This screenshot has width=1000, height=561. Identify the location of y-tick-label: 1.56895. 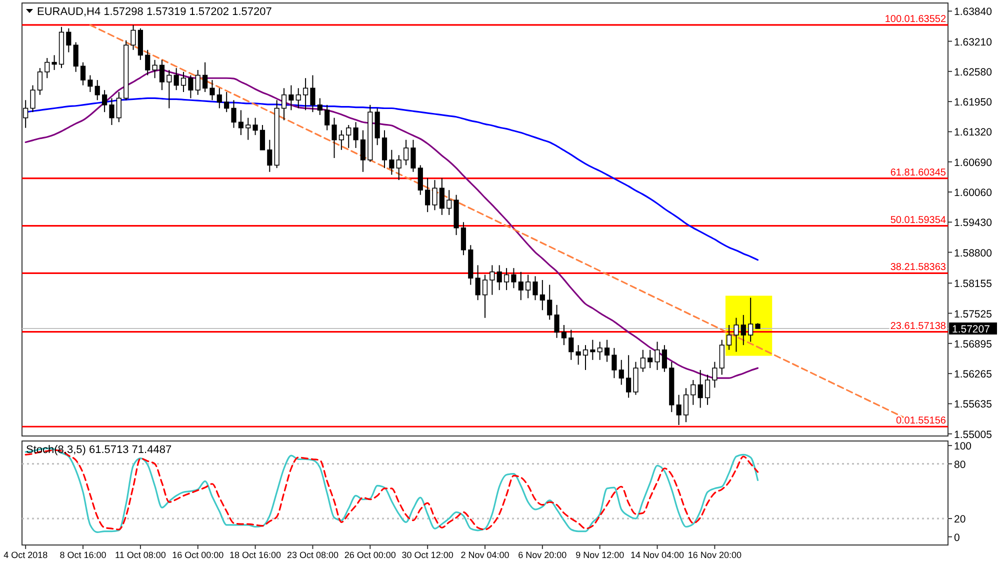
(973, 344).